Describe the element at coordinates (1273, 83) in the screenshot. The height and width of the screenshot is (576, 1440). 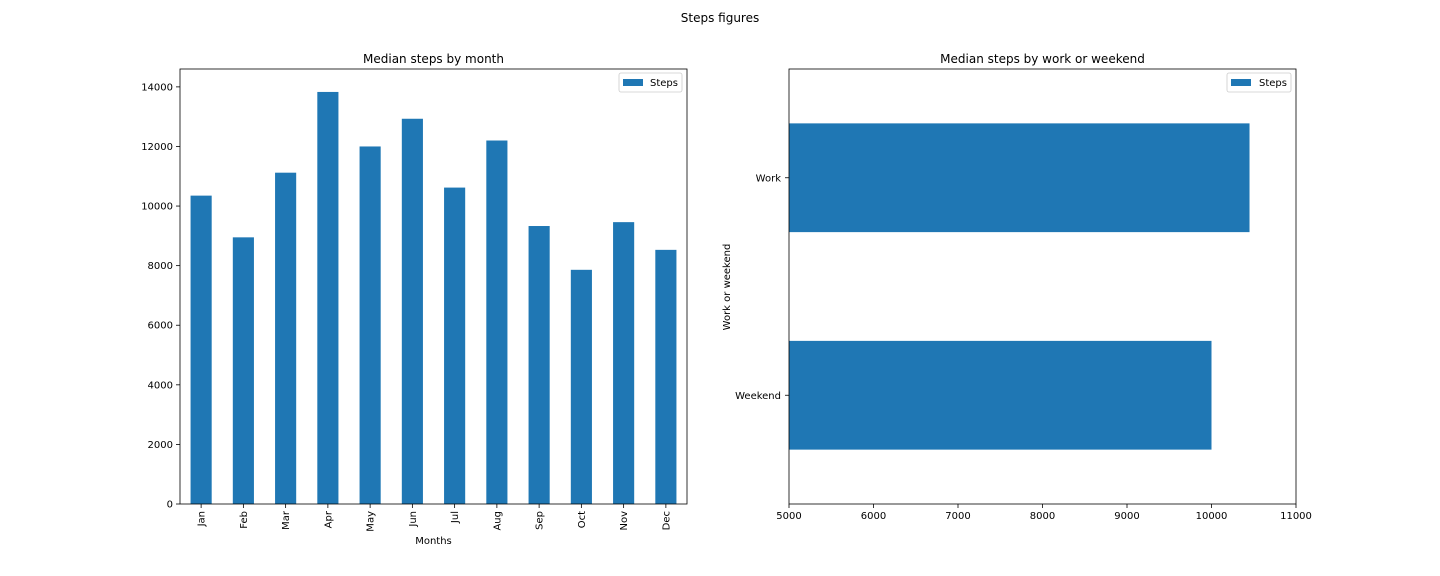
I see `work-weekend-legend-label: Steps` at that location.